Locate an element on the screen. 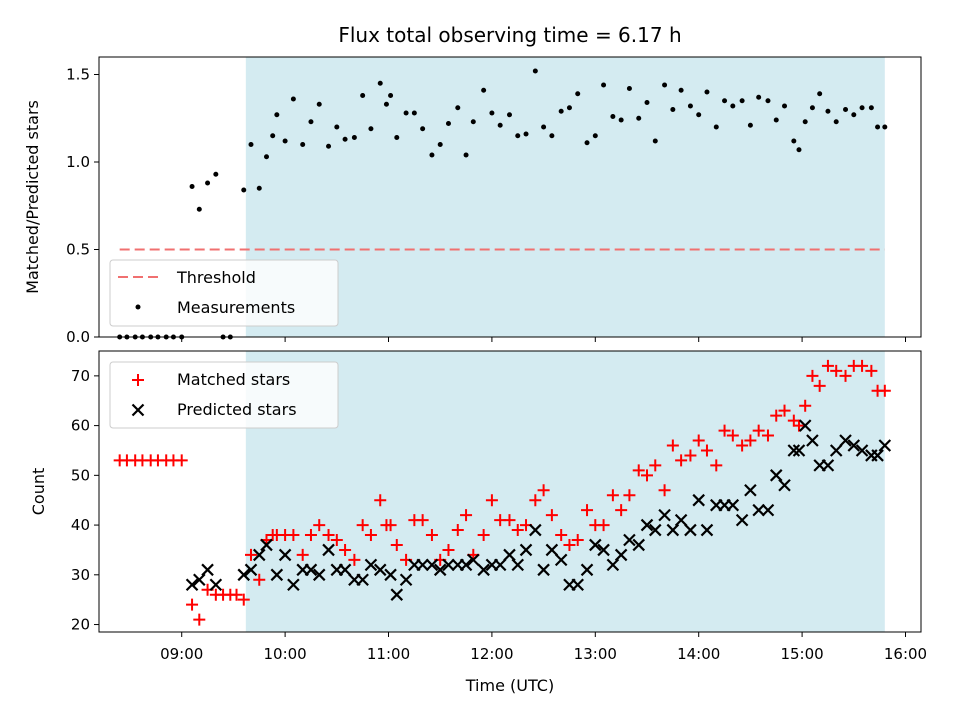 This screenshot has width=960, height=720. legend-matched-symbol is located at coordinates (138, 380).